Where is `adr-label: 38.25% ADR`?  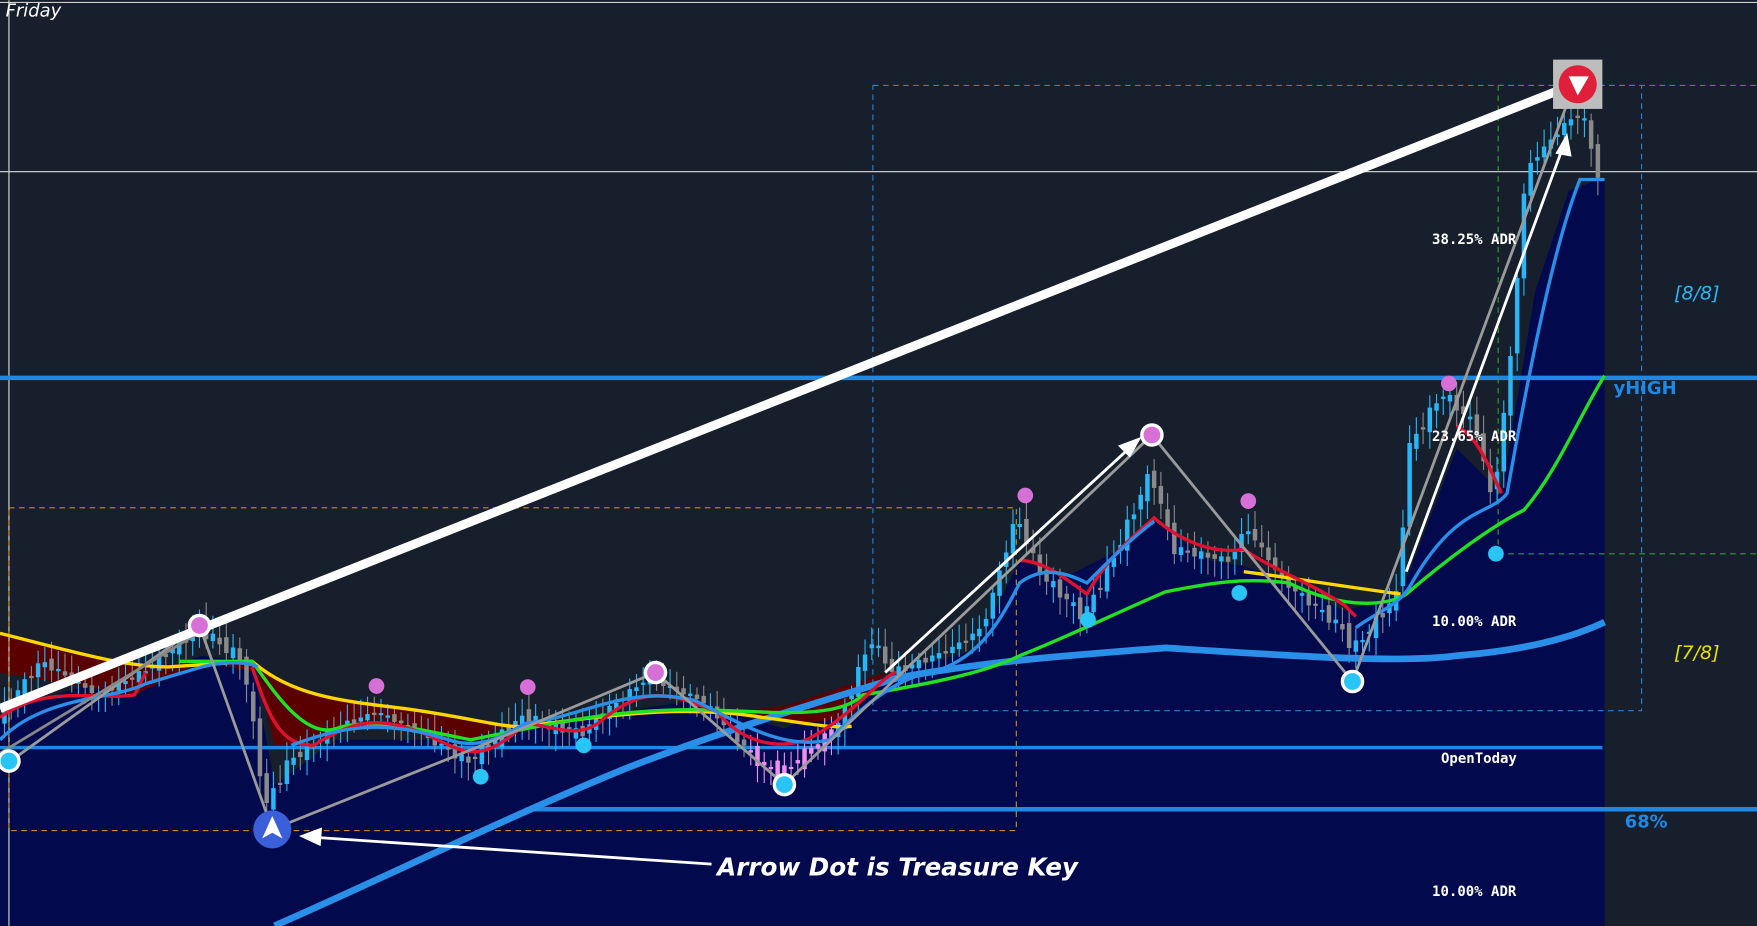 adr-label: 38.25% ADR is located at coordinates (1474, 240).